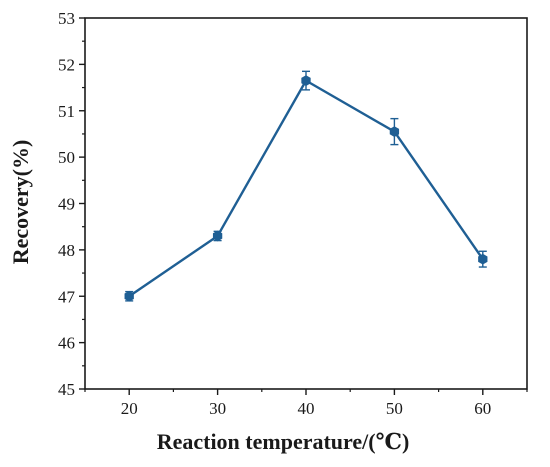 The width and height of the screenshot is (550, 467). I want to click on y-tick-label: 50, so click(66, 157).